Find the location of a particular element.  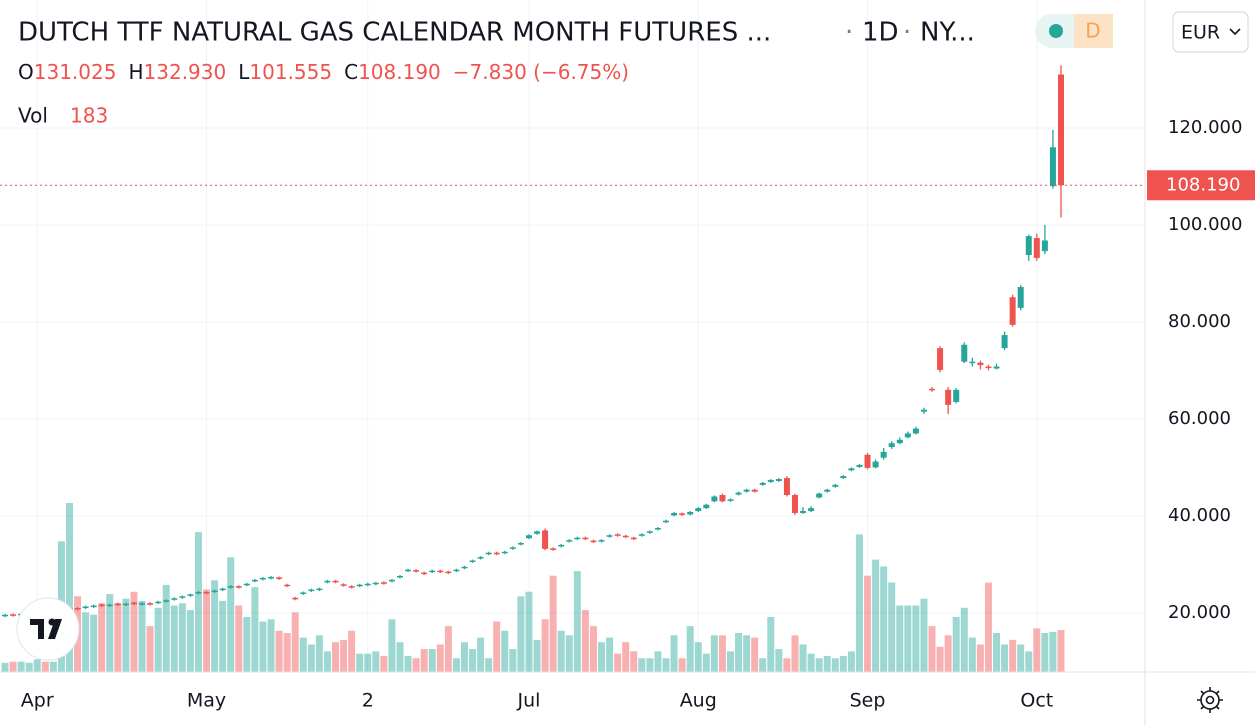

timeframe-badge: D is located at coordinates (1092, 31).